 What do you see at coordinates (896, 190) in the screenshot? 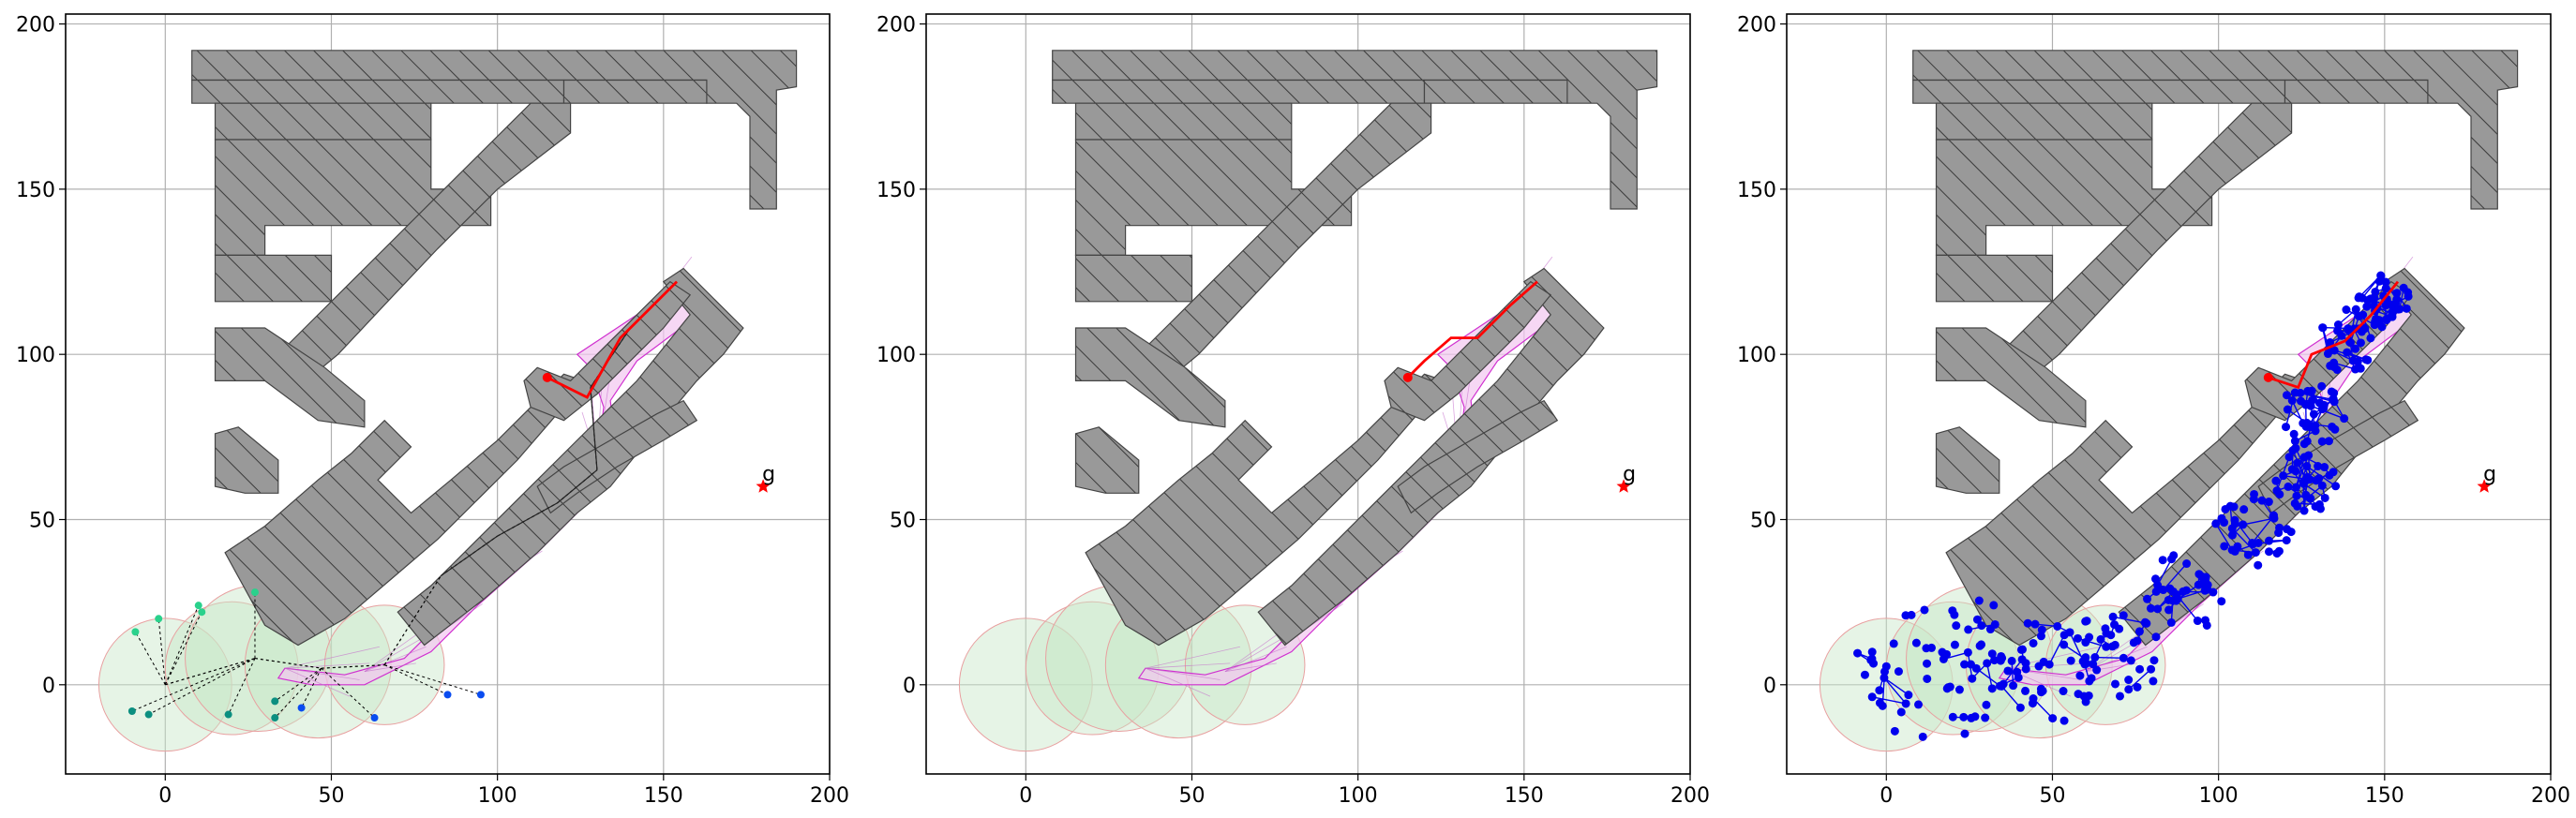
I see `y-tick-label: 150` at bounding box center [896, 190].